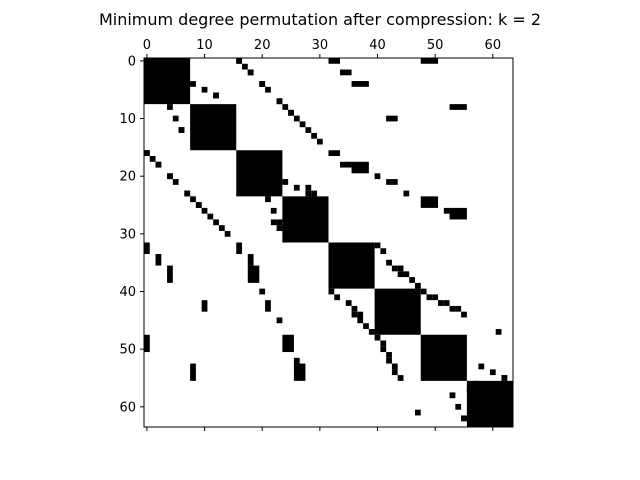 This screenshot has height=480, width=640. Describe the element at coordinates (377, 45) in the screenshot. I see `x-tick-label: 40` at that location.